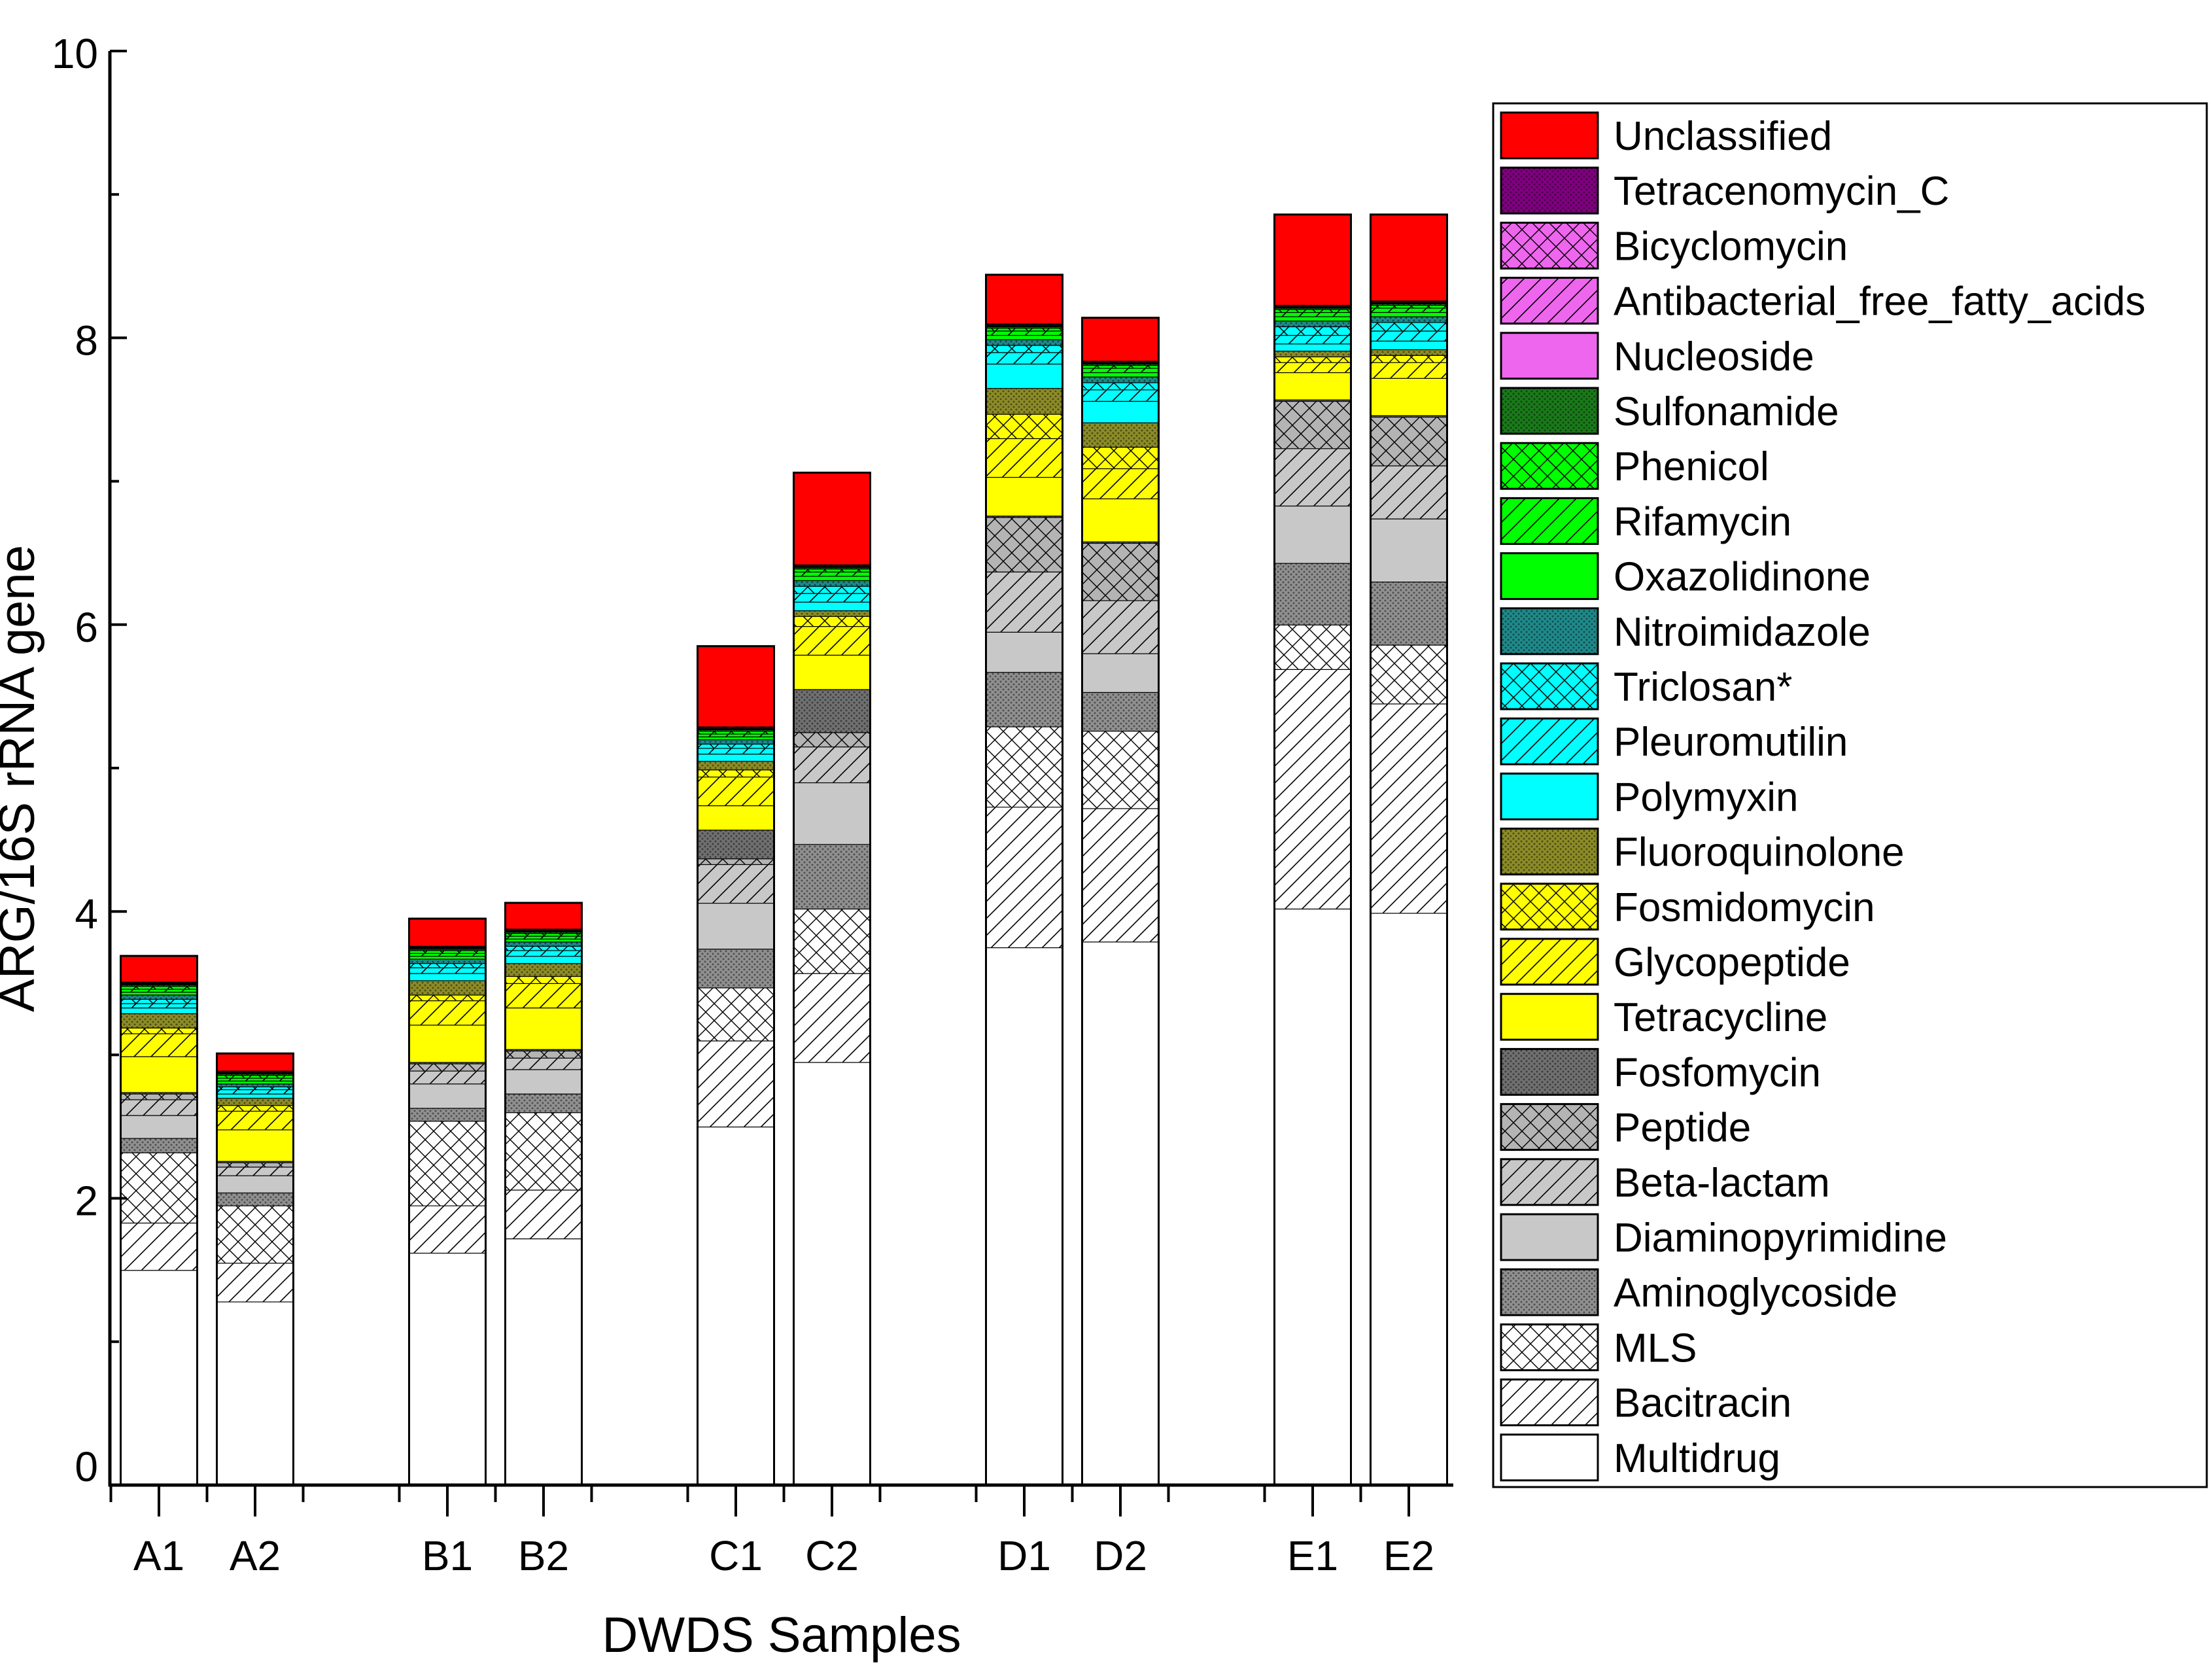  What do you see at coordinates (447, 1369) in the screenshot?
I see `bar-b1-multidrug` at bounding box center [447, 1369].